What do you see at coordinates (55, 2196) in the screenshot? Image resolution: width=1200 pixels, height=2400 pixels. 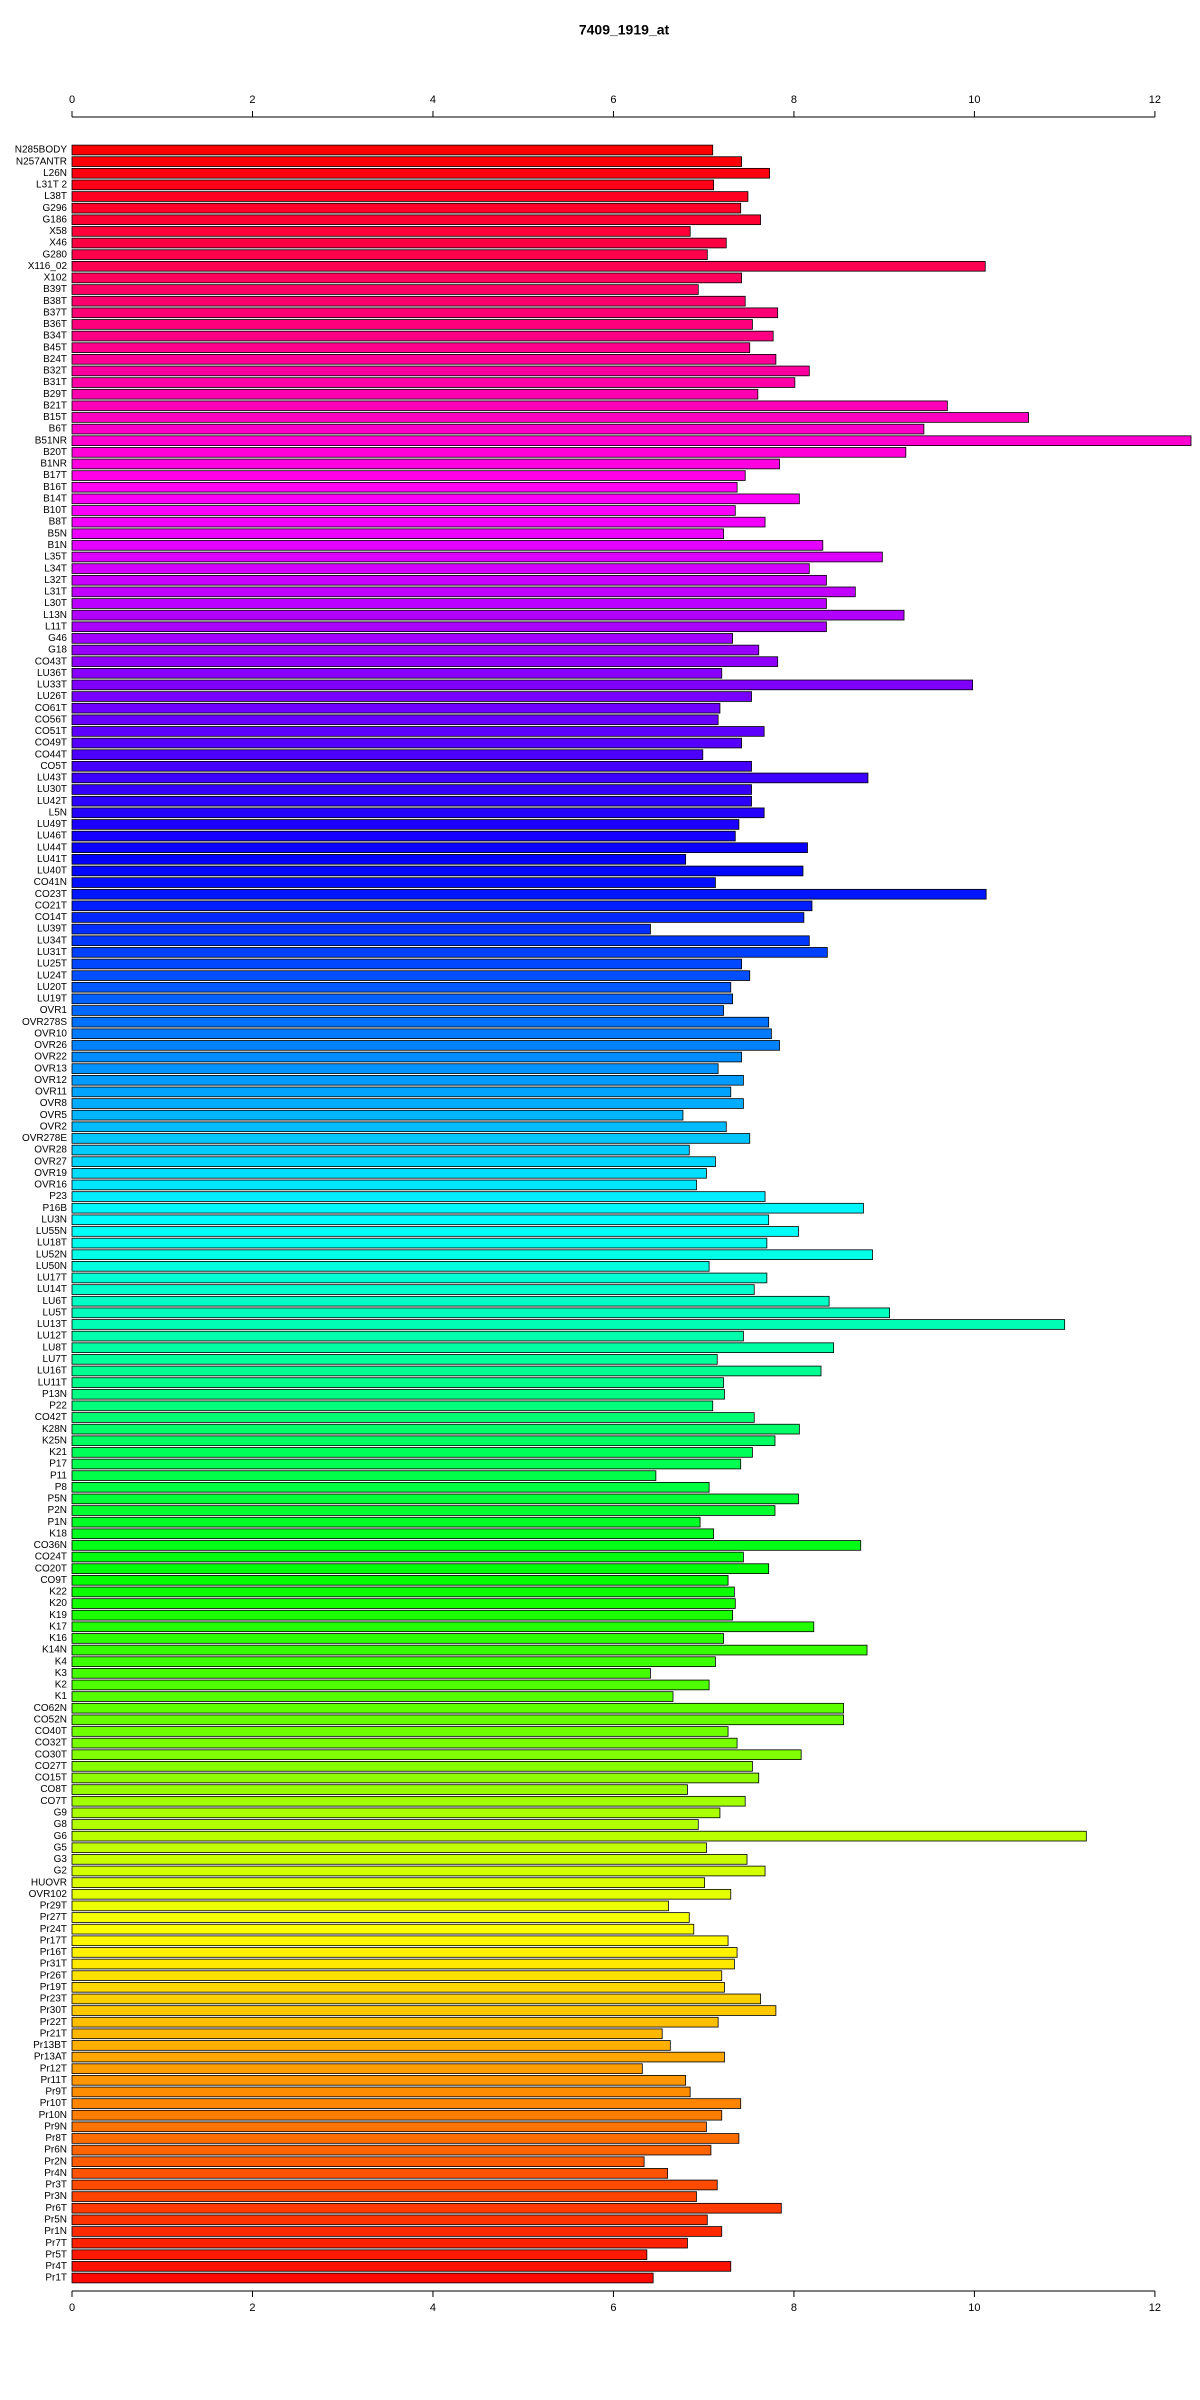 I see `y-tick-label: Pr3N` at bounding box center [55, 2196].